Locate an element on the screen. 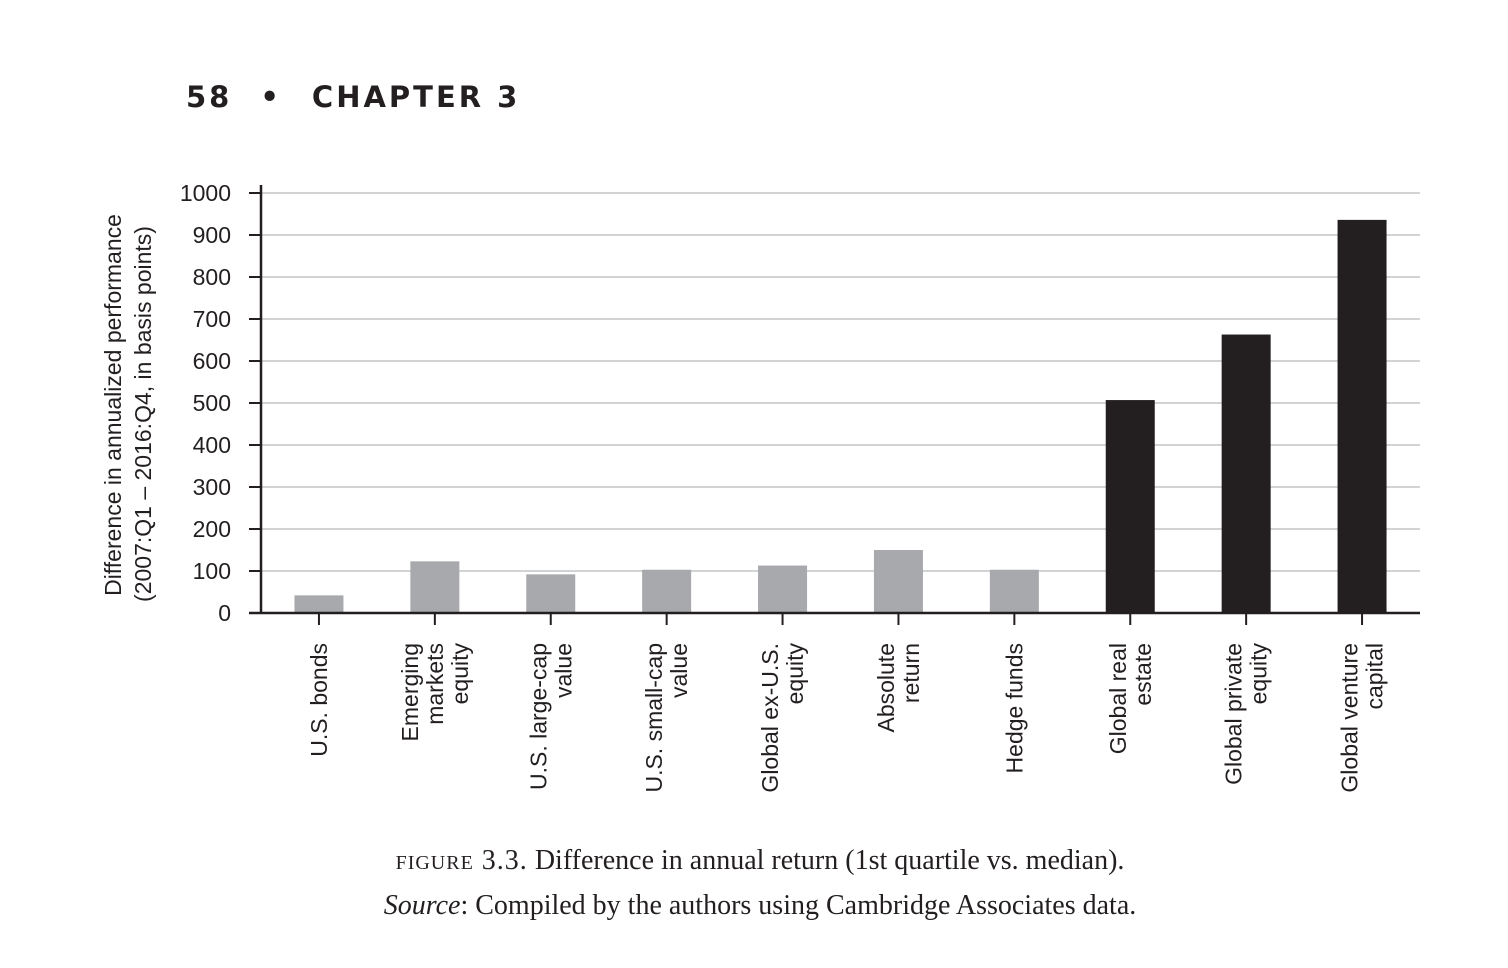 This screenshot has height=968, width=1508. y-tick-label: 400 is located at coordinates (212, 445).